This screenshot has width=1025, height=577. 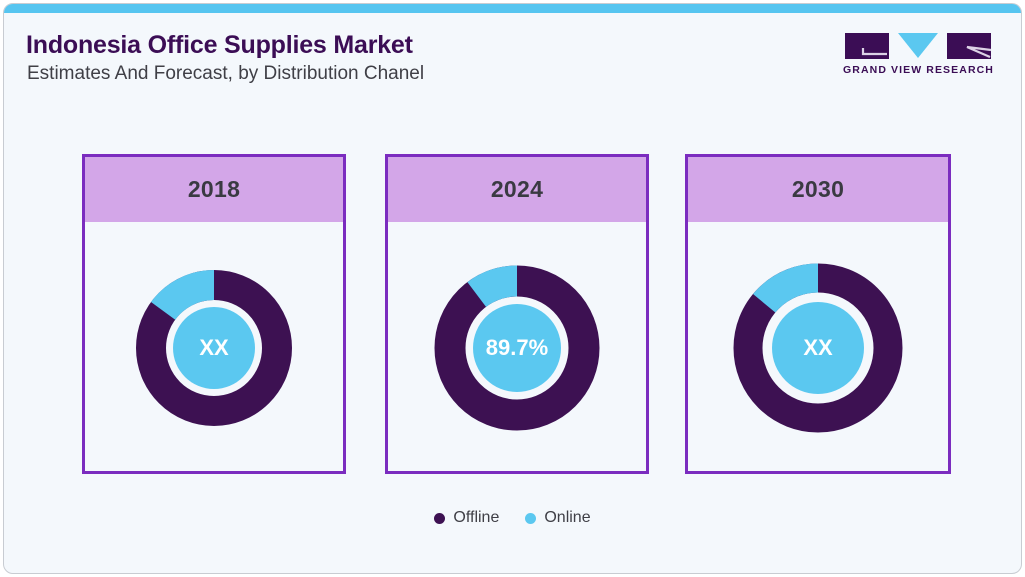 What do you see at coordinates (918, 70) in the screenshot?
I see `logo-text: GRAND VIEW RESEARCH` at bounding box center [918, 70].